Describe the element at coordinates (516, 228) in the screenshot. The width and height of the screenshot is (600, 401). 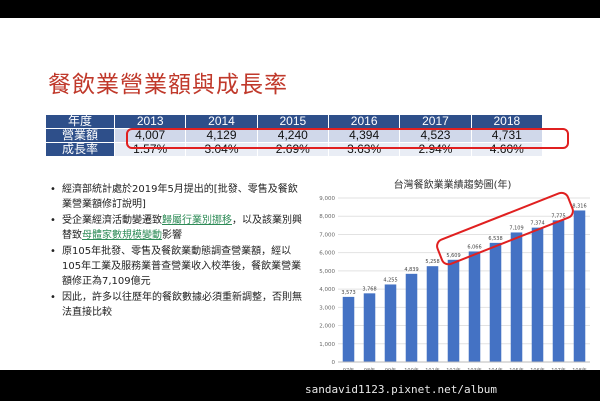
I see `data-label: 7,109` at that location.